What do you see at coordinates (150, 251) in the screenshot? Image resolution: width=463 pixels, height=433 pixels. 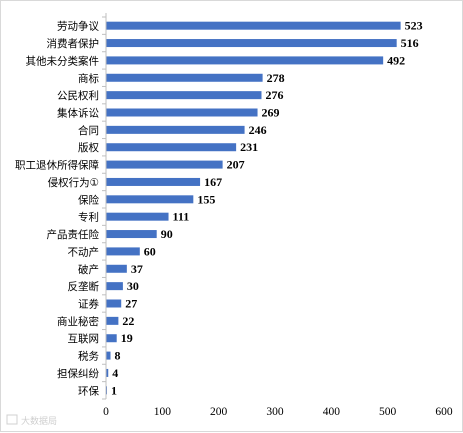 I see `value-label: 60` at bounding box center [150, 251].